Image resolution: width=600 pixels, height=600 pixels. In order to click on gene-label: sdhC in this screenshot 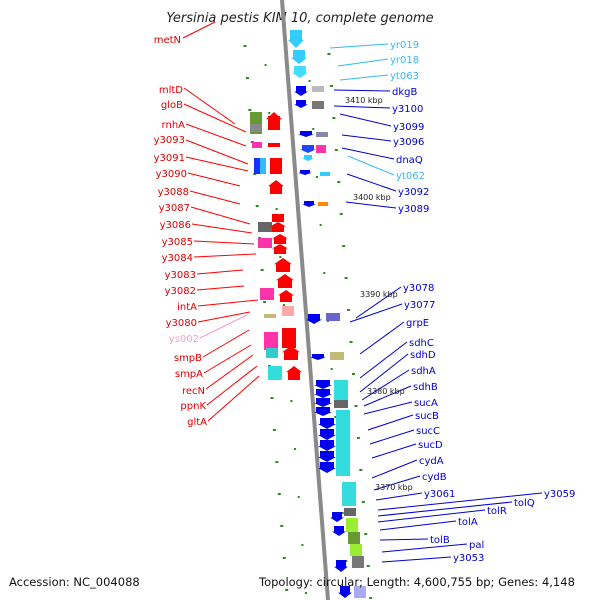, I will do `click(421, 343)`.